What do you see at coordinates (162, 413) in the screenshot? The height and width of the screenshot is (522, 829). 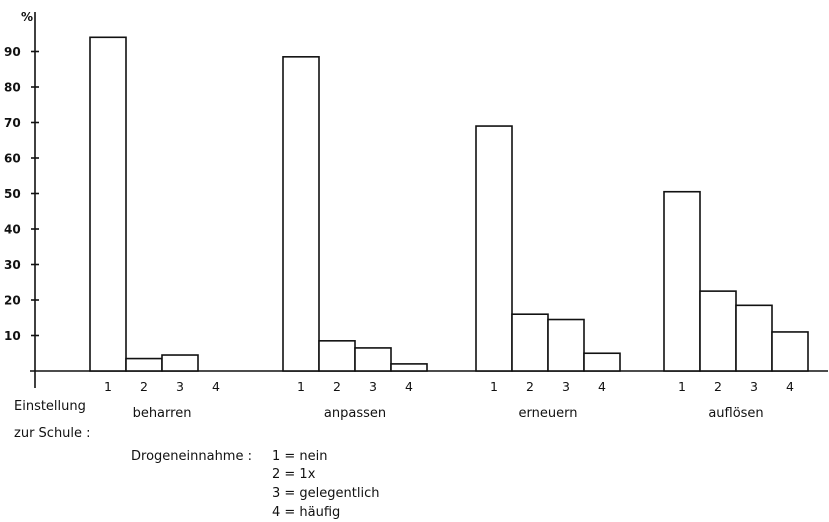 I see `group-label-beharren: beharren` at bounding box center [162, 413].